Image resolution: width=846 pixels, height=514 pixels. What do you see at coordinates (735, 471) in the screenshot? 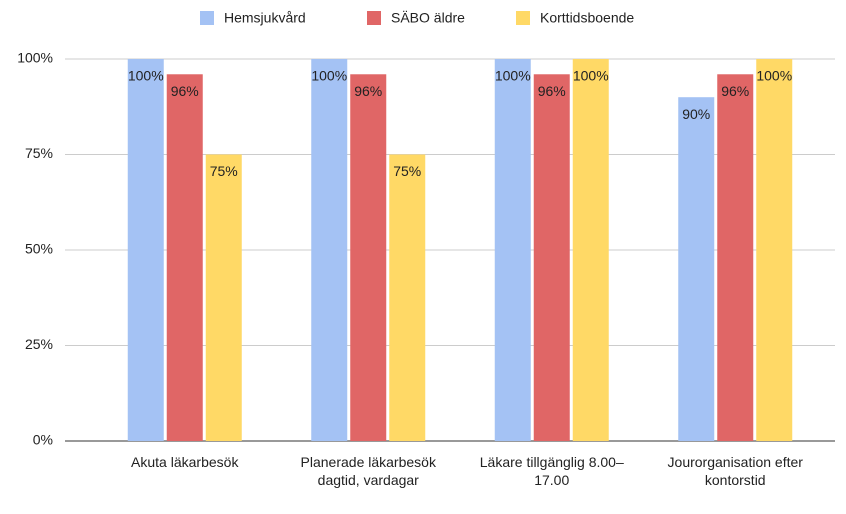
I see `x-tick-label: Jourorganisation efter kontorstid` at bounding box center [735, 471].